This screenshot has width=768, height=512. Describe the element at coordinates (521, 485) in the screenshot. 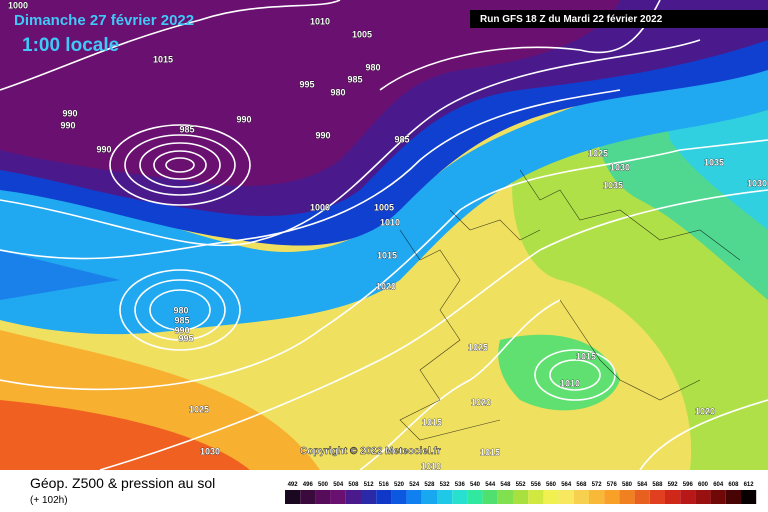

I see `legend-label: 552` at that location.